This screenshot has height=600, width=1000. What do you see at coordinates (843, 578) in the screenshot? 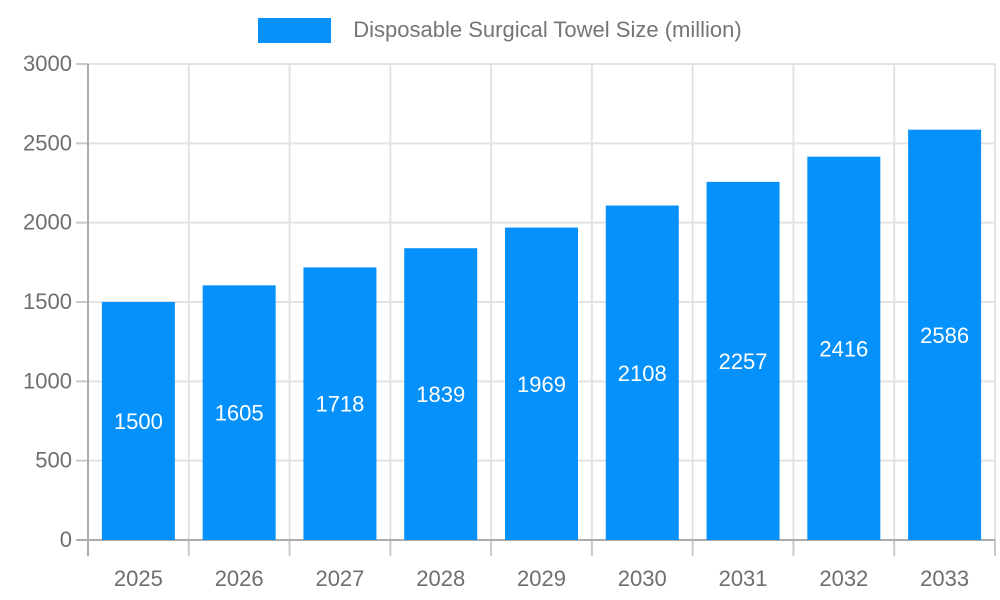
I see `x-category-label: 2032` at bounding box center [843, 578].